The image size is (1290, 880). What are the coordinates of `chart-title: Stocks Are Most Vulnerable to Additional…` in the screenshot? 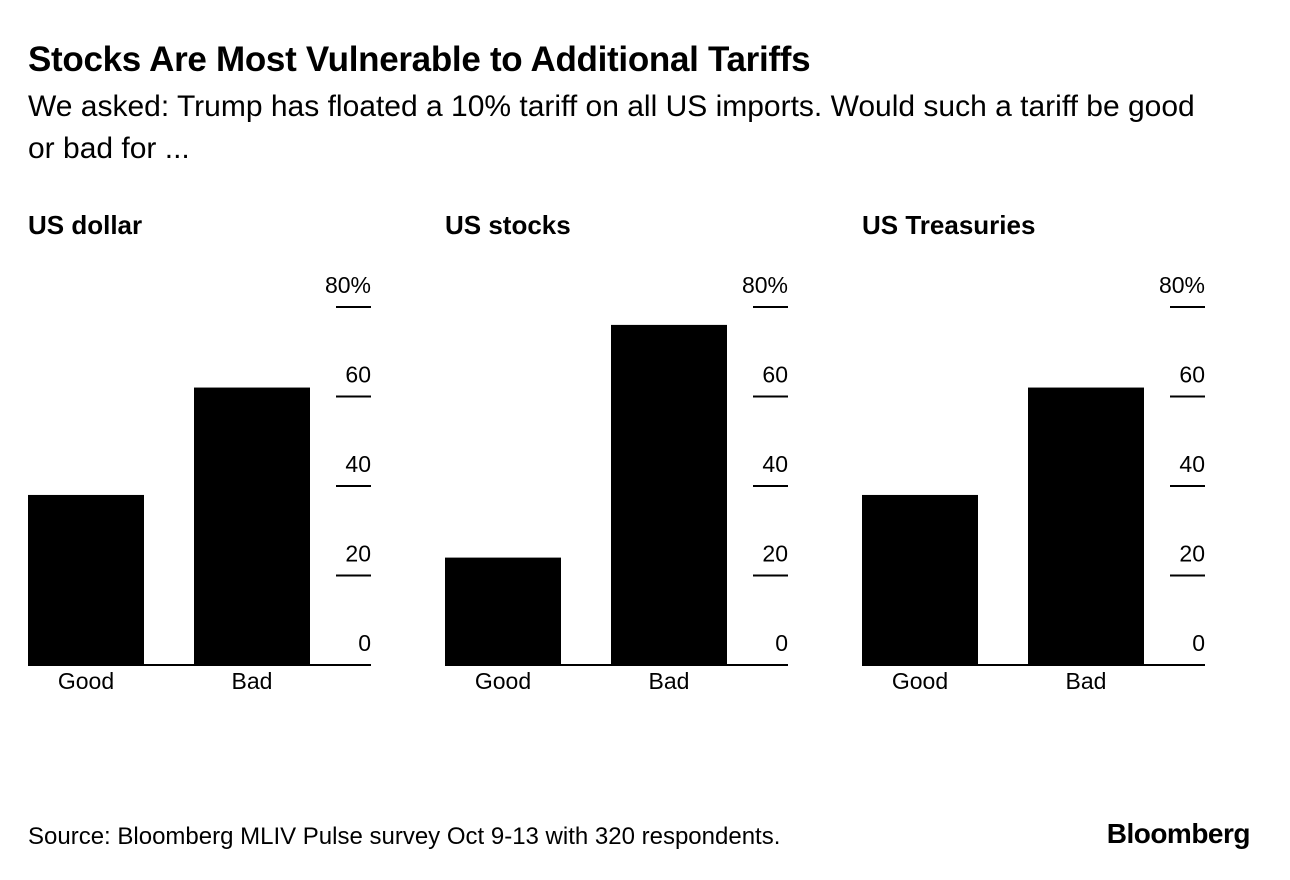 It's located at (419, 59).